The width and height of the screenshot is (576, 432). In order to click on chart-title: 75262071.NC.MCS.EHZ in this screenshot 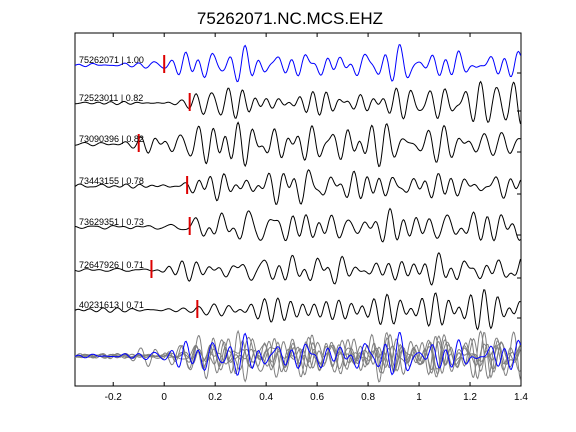, I will do `click(290, 18)`.